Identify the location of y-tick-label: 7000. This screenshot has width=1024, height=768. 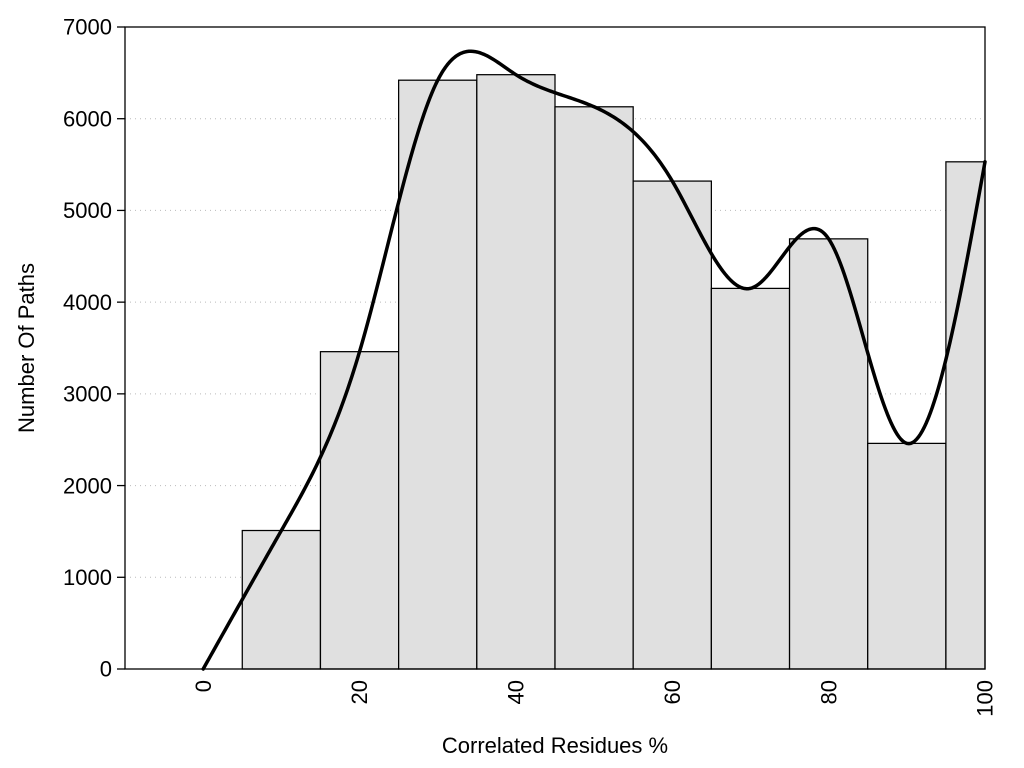
(87, 27).